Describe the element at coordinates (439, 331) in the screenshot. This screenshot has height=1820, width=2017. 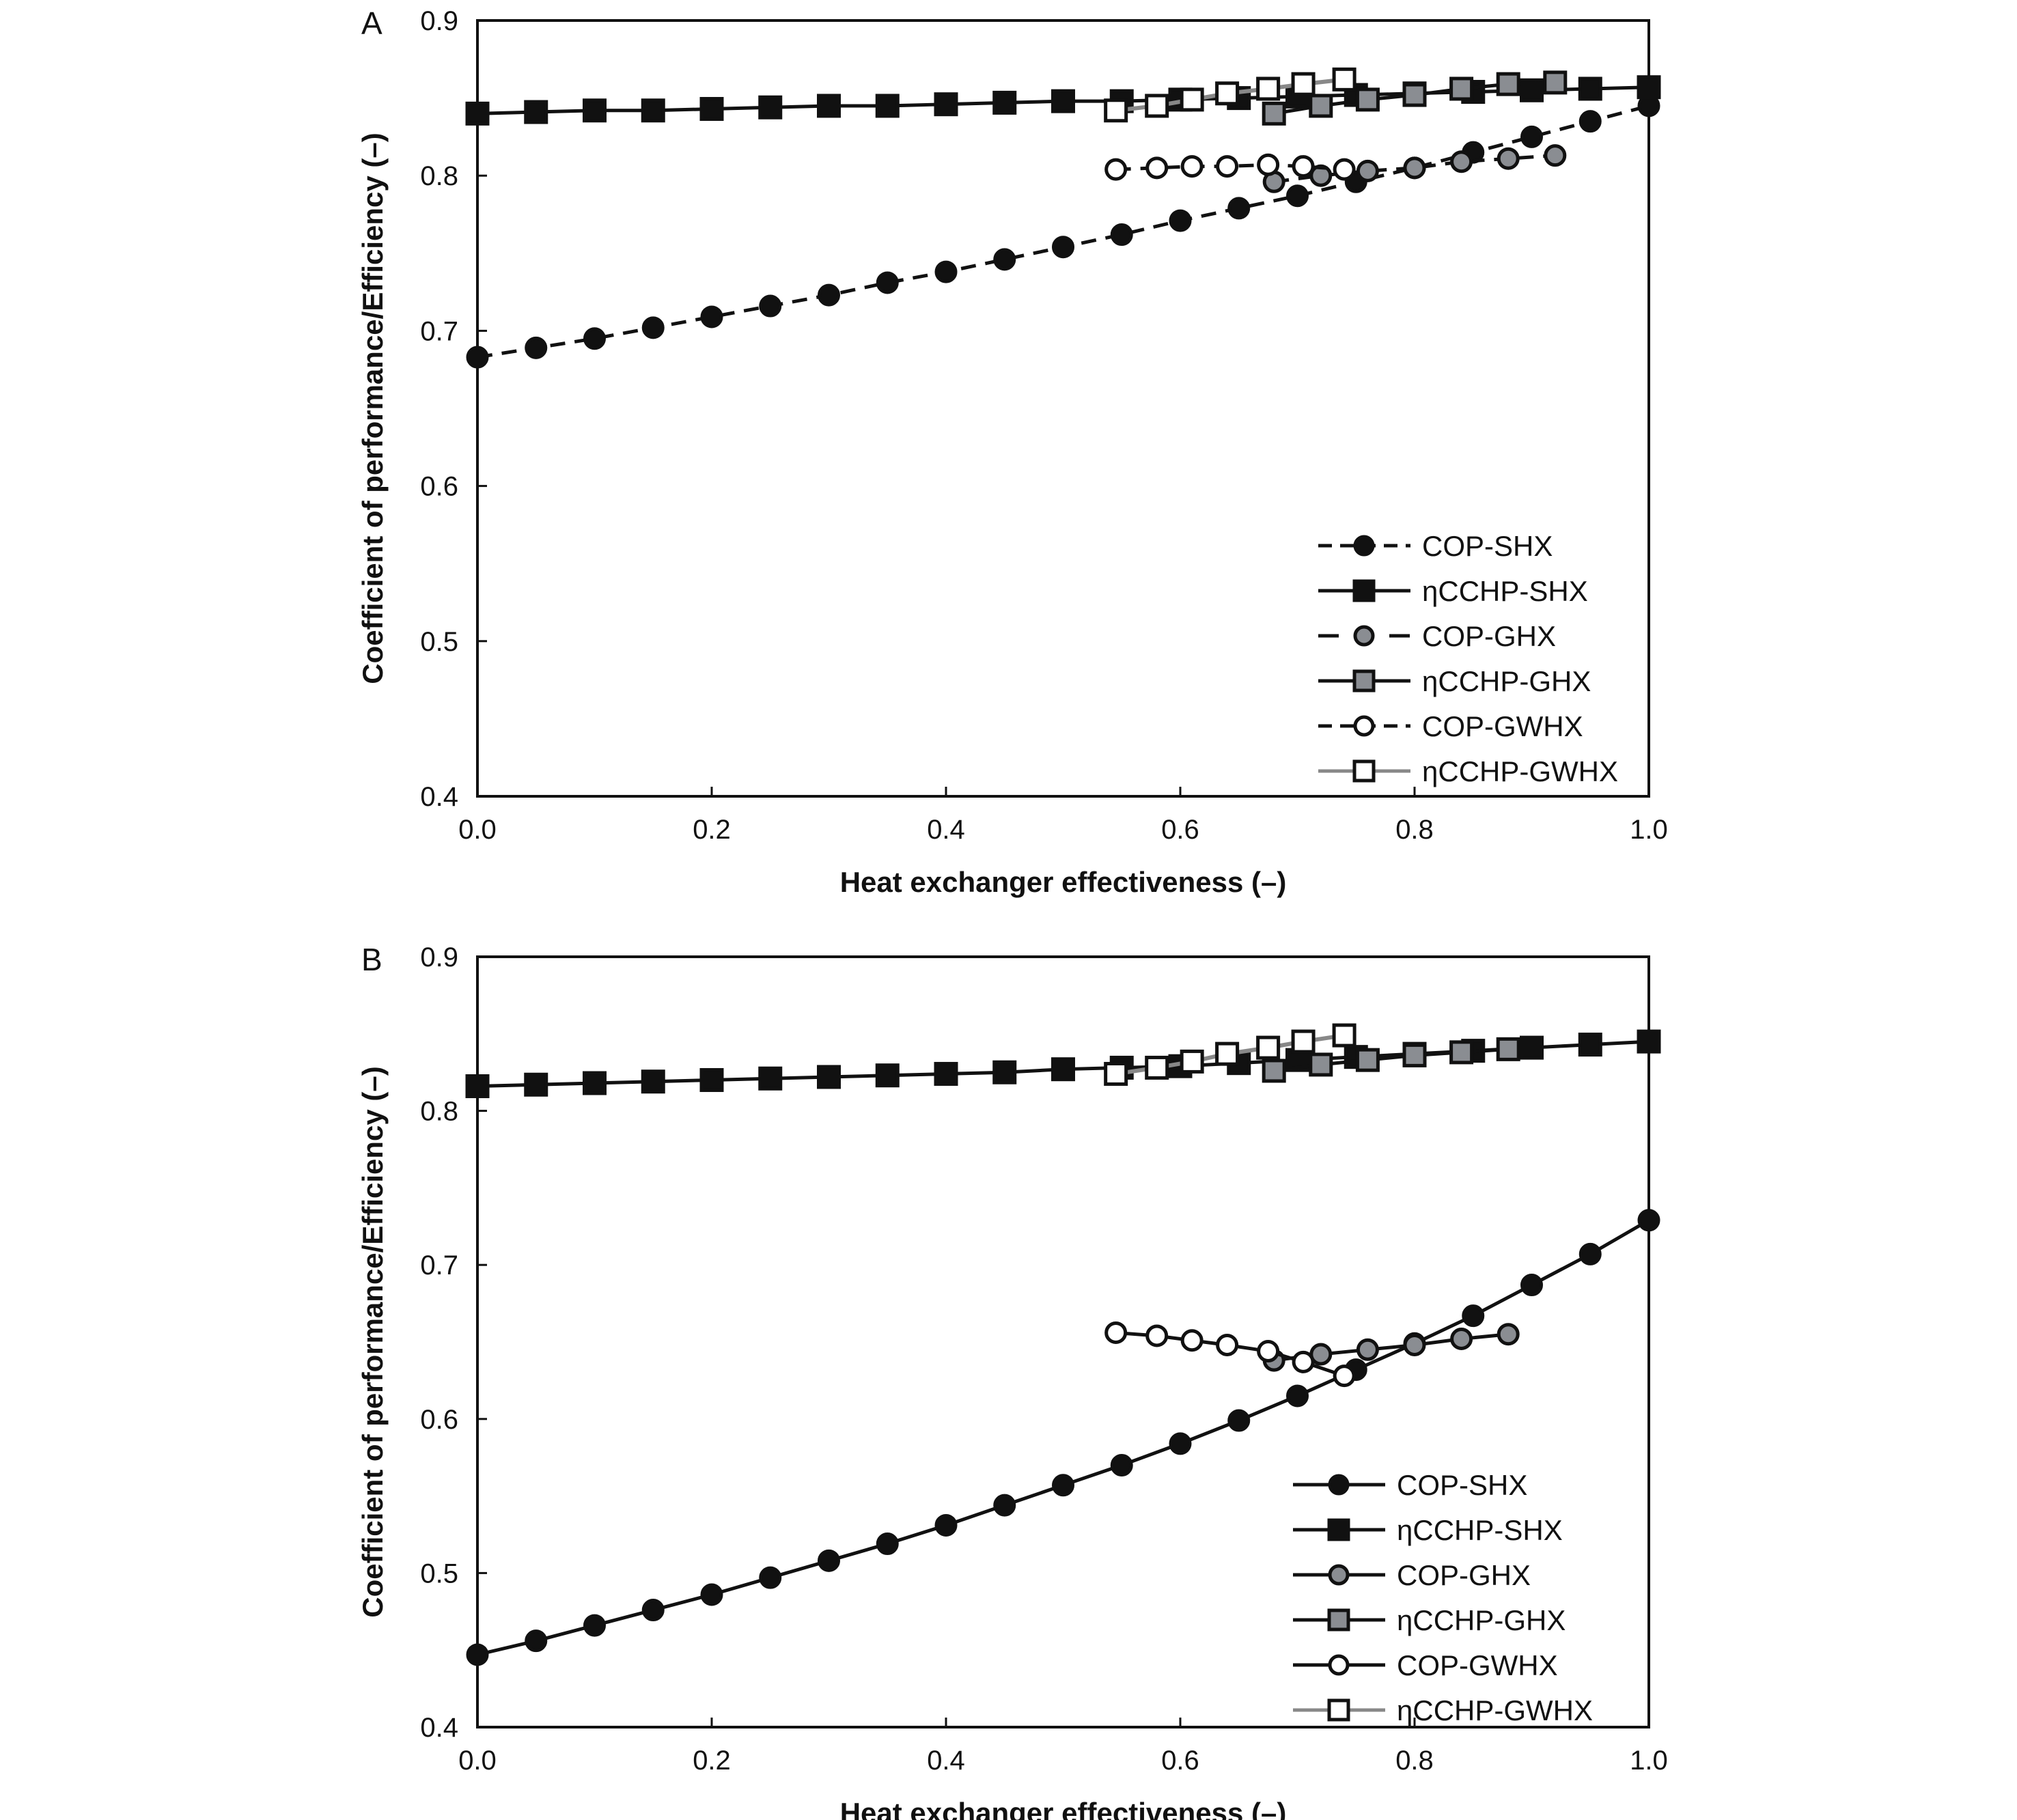
I see `y-tick-label: 0.7` at that location.